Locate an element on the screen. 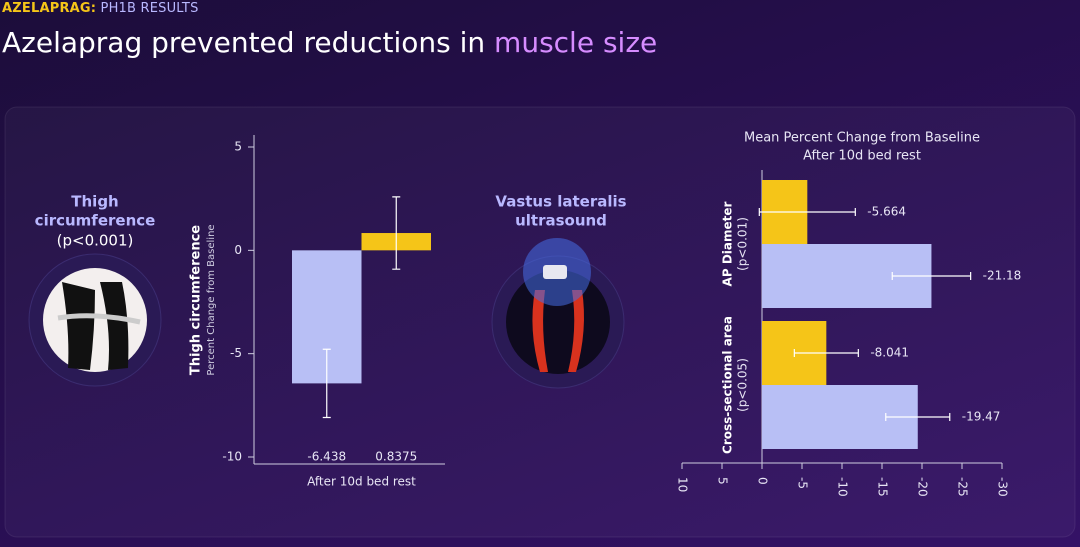  probe-icon is located at coordinates (555, 272).